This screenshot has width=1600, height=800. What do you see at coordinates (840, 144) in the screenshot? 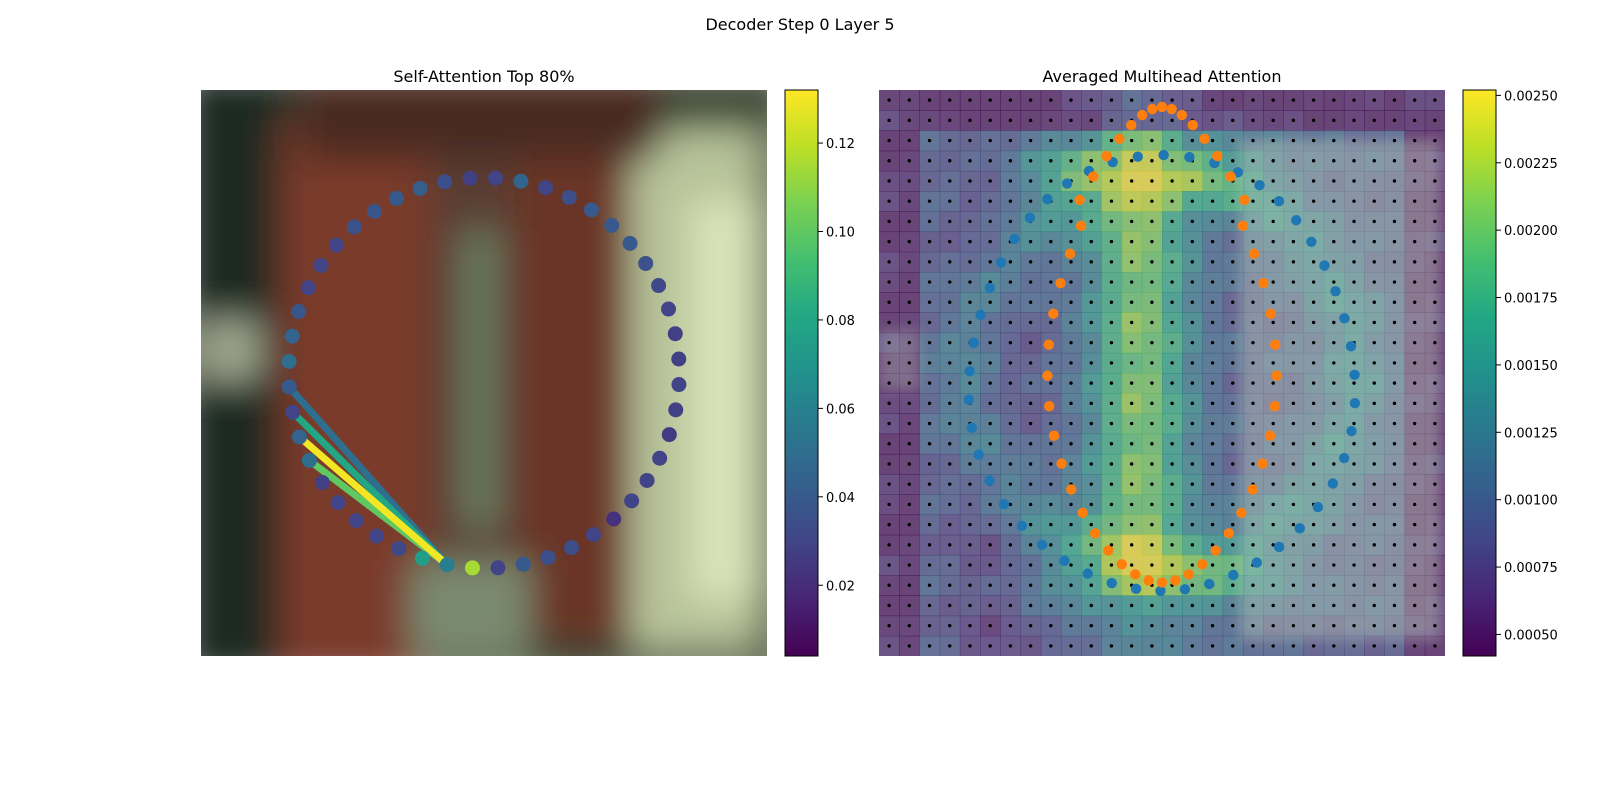
I see `colorbar-tick-label: 0.12` at bounding box center [840, 144].